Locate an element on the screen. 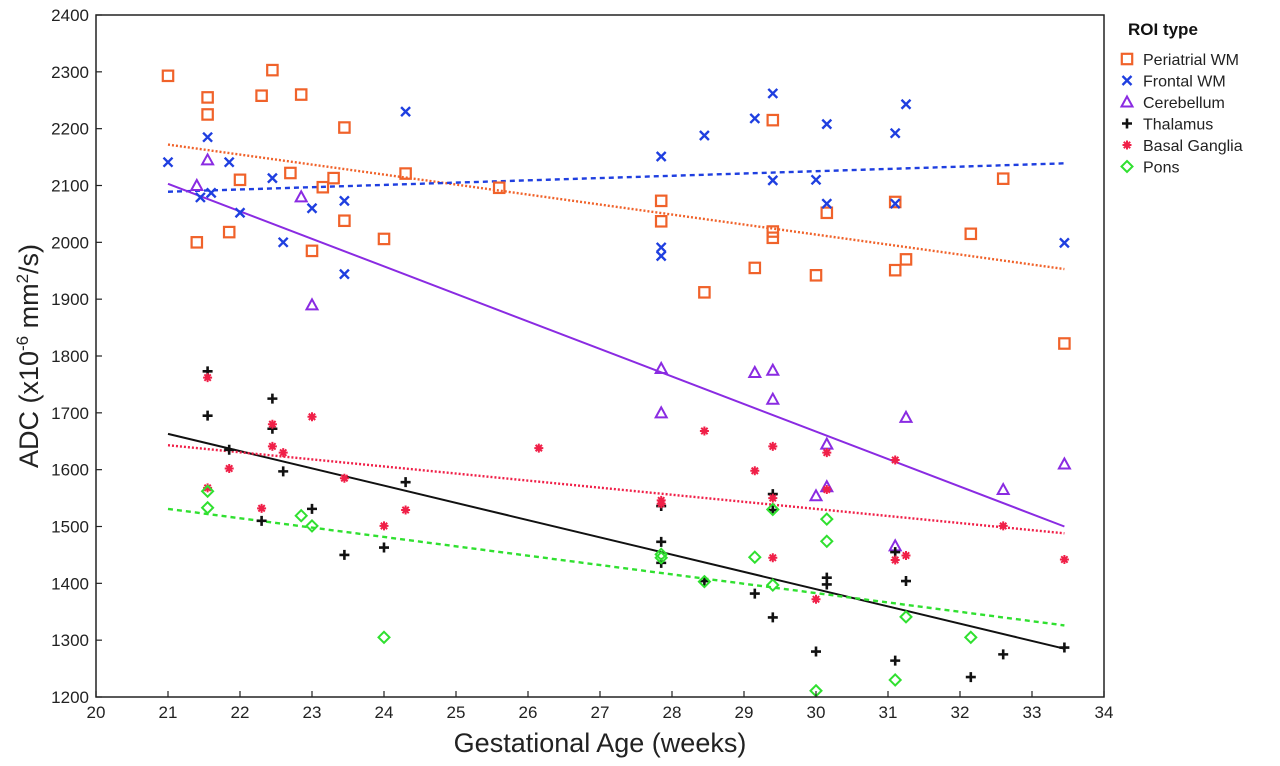  legend-marker-thalamus is located at coordinates (1127, 123).